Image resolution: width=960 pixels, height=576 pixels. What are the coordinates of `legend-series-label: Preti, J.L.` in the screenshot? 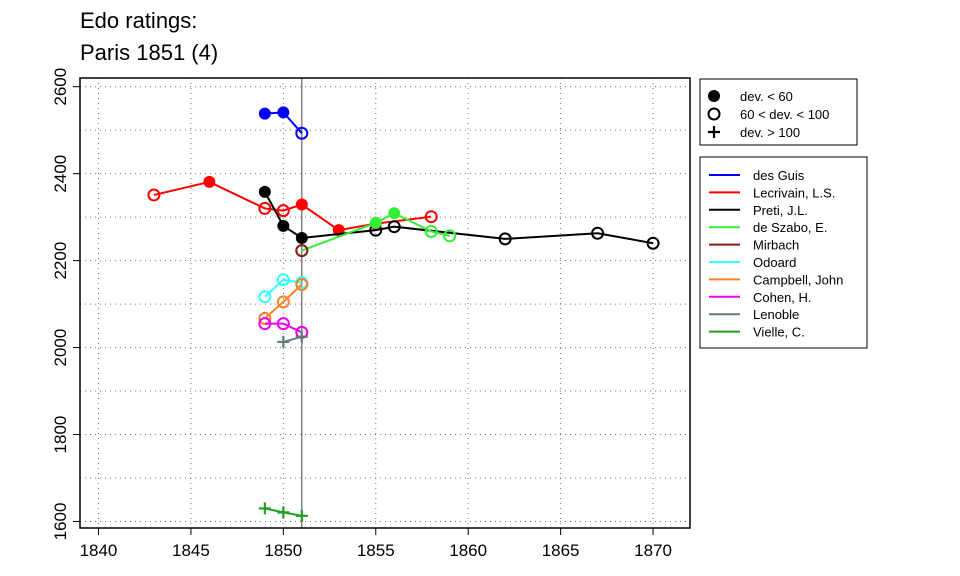 It's located at (780, 210).